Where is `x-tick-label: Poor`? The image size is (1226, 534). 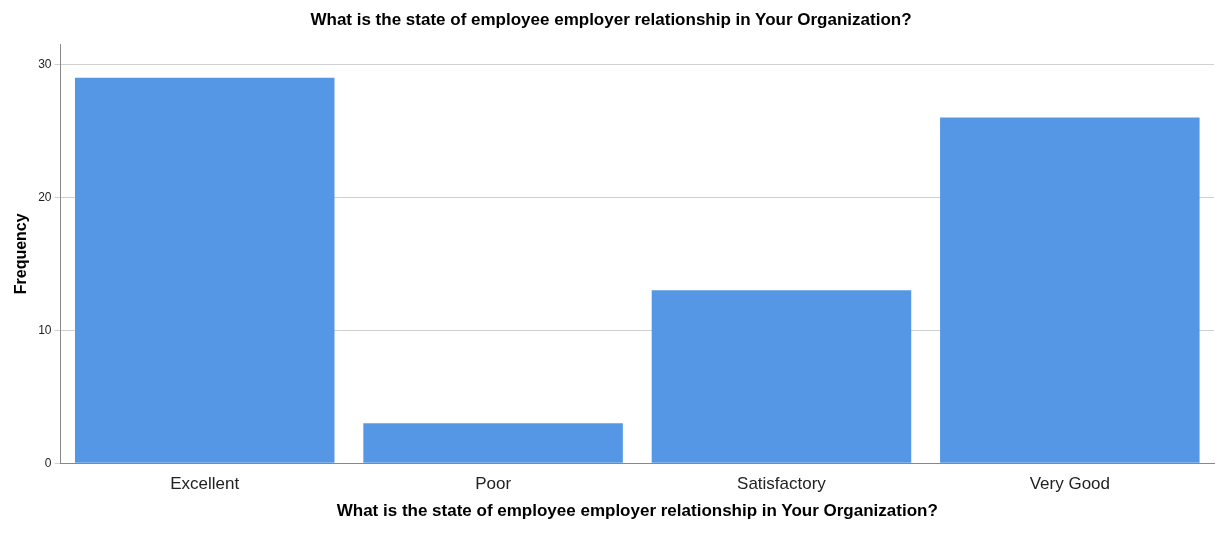
x-tick-label: Poor is located at coordinates (493, 484).